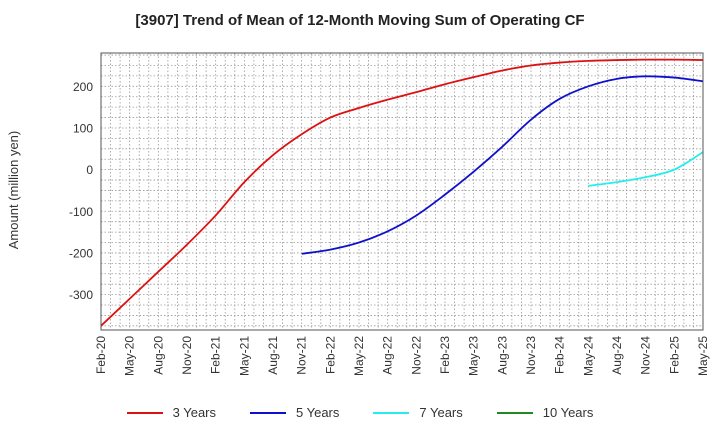  What do you see at coordinates (83, 128) in the screenshot?
I see `y-tick-label: 100` at bounding box center [83, 128].